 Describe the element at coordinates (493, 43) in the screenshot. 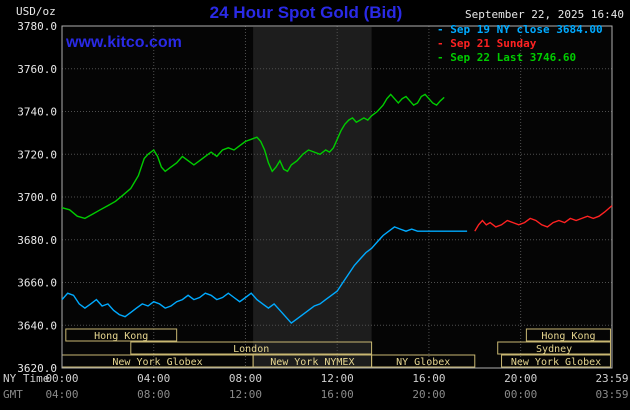

I see `legend-label-sep21: Sep 21 Sunday` at that location.